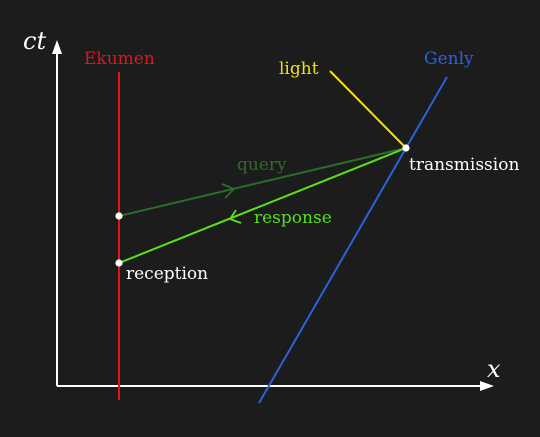 The width and height of the screenshot is (540, 437). What do you see at coordinates (293, 218) in the screenshot?
I see `response-label: response` at bounding box center [293, 218].